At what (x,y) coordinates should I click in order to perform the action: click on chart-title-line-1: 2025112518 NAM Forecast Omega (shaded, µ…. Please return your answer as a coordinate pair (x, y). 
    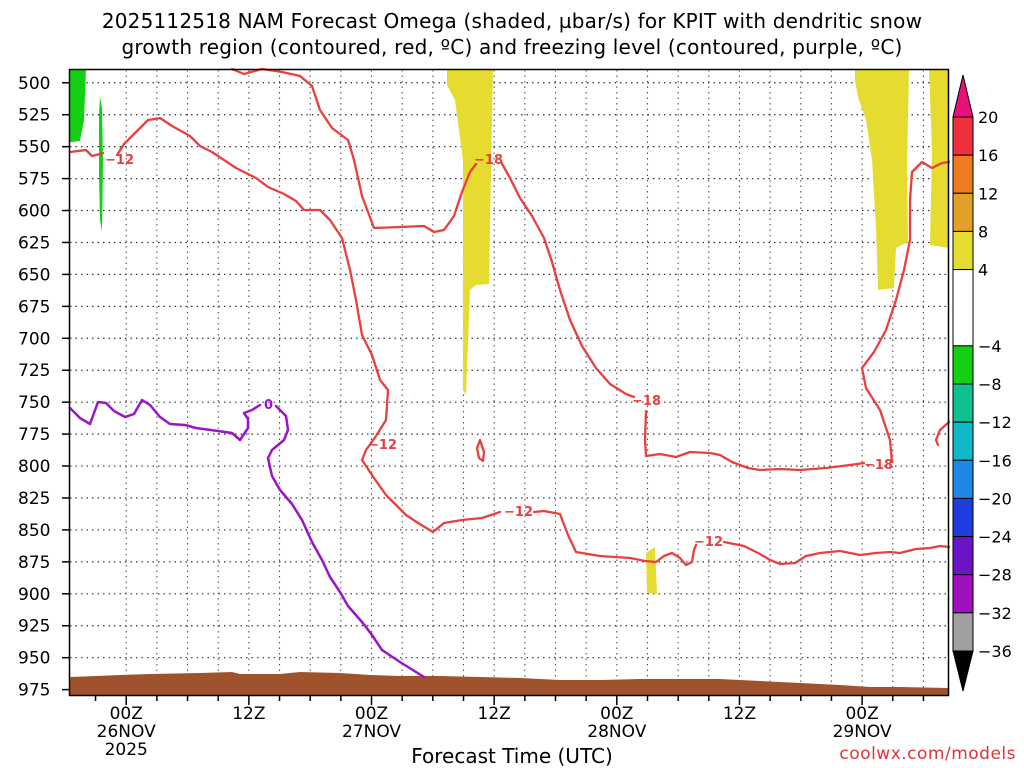
    Looking at the image, I should click on (512, 21).